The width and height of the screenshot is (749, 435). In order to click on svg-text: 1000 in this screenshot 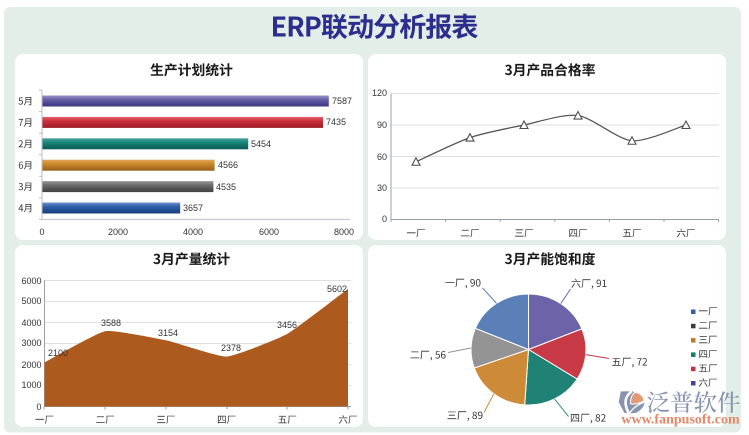, I will do `click(31, 385)`.